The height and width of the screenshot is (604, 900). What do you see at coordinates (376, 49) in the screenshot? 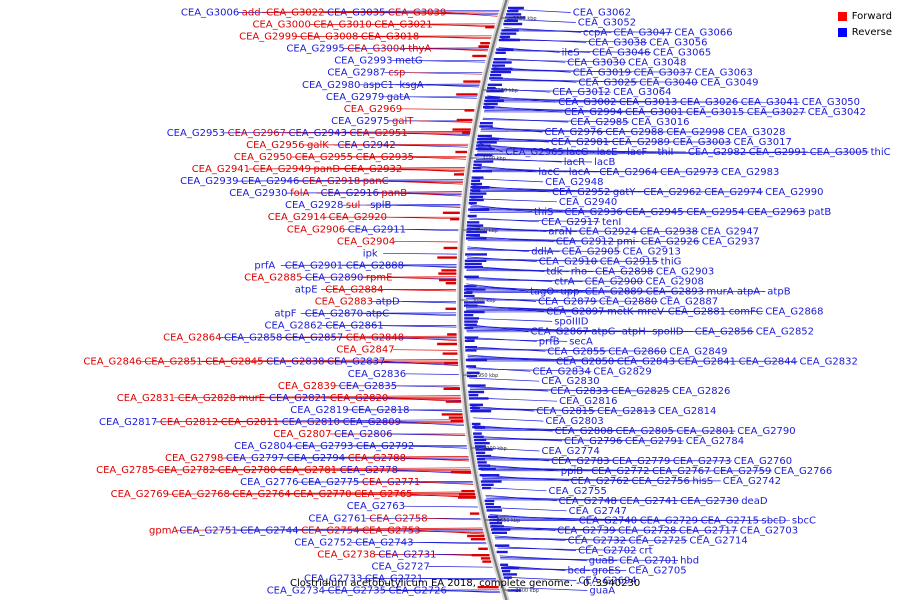
I see `gene-label: CEA_G3004` at bounding box center [376, 49].